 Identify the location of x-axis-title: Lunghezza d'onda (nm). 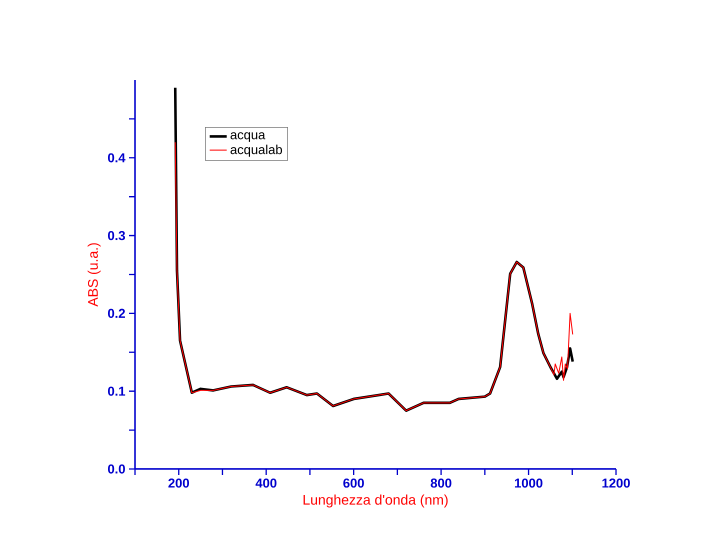
(376, 501).